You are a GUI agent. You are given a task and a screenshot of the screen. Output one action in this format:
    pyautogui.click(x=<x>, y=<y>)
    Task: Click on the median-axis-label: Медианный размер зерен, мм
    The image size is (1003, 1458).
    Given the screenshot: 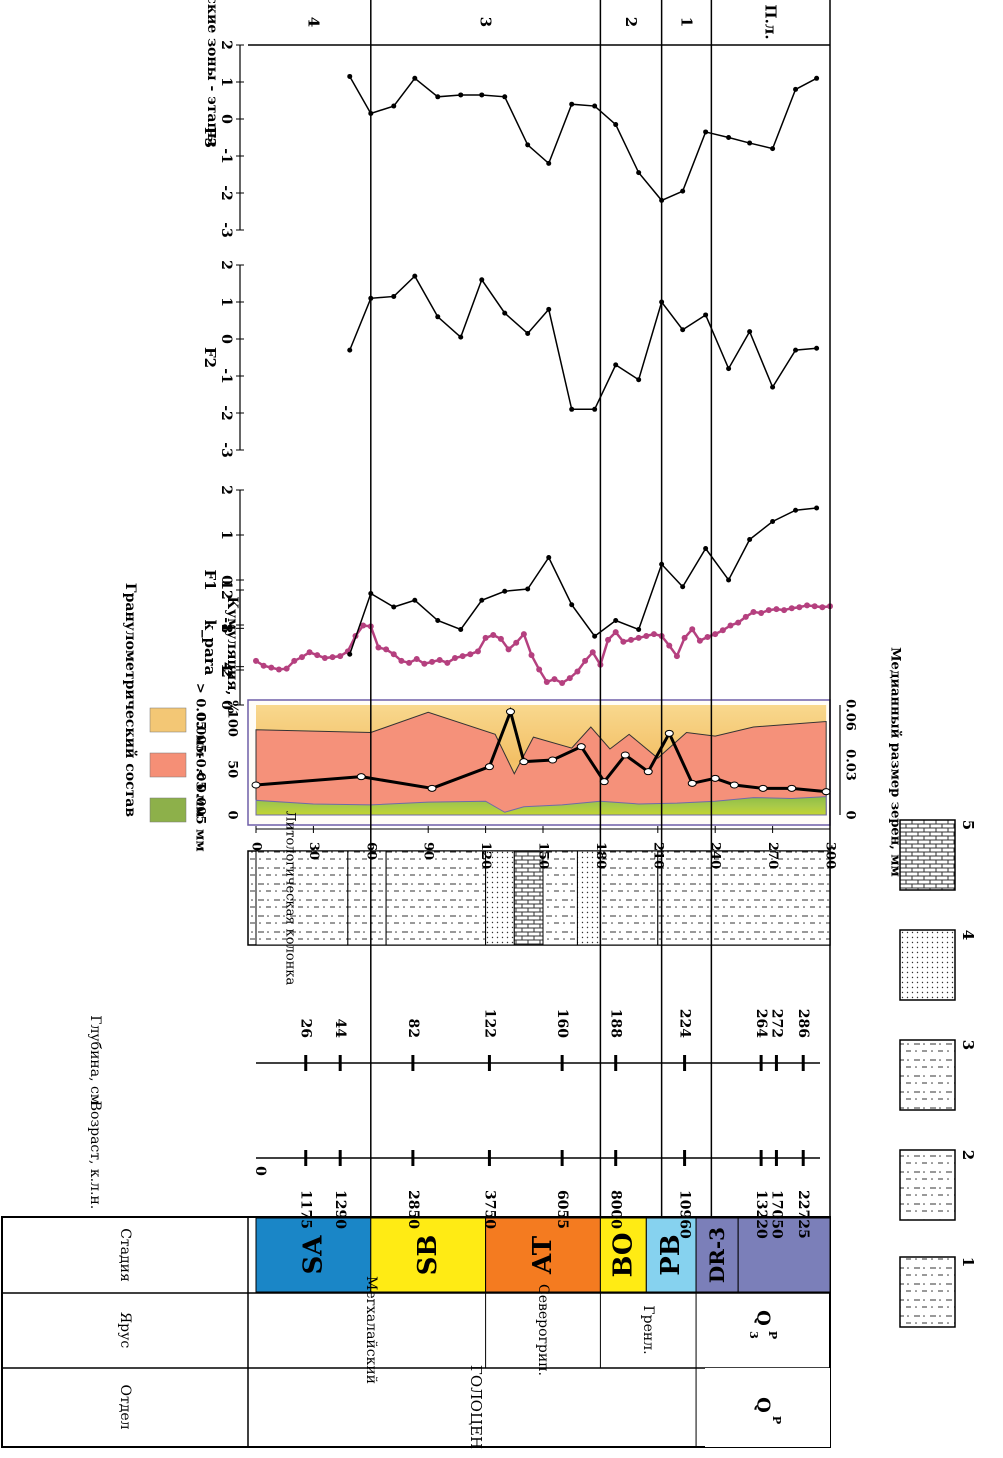 What is the action you would take?
    pyautogui.click(x=895, y=762)
    